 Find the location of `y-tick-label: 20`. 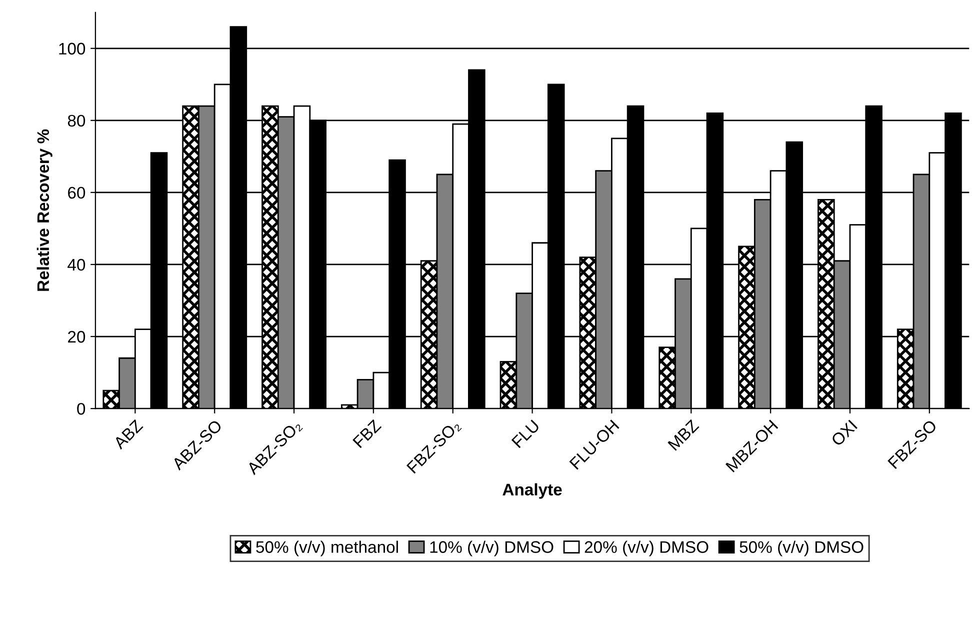

y-tick-label: 20 is located at coordinates (77, 336).